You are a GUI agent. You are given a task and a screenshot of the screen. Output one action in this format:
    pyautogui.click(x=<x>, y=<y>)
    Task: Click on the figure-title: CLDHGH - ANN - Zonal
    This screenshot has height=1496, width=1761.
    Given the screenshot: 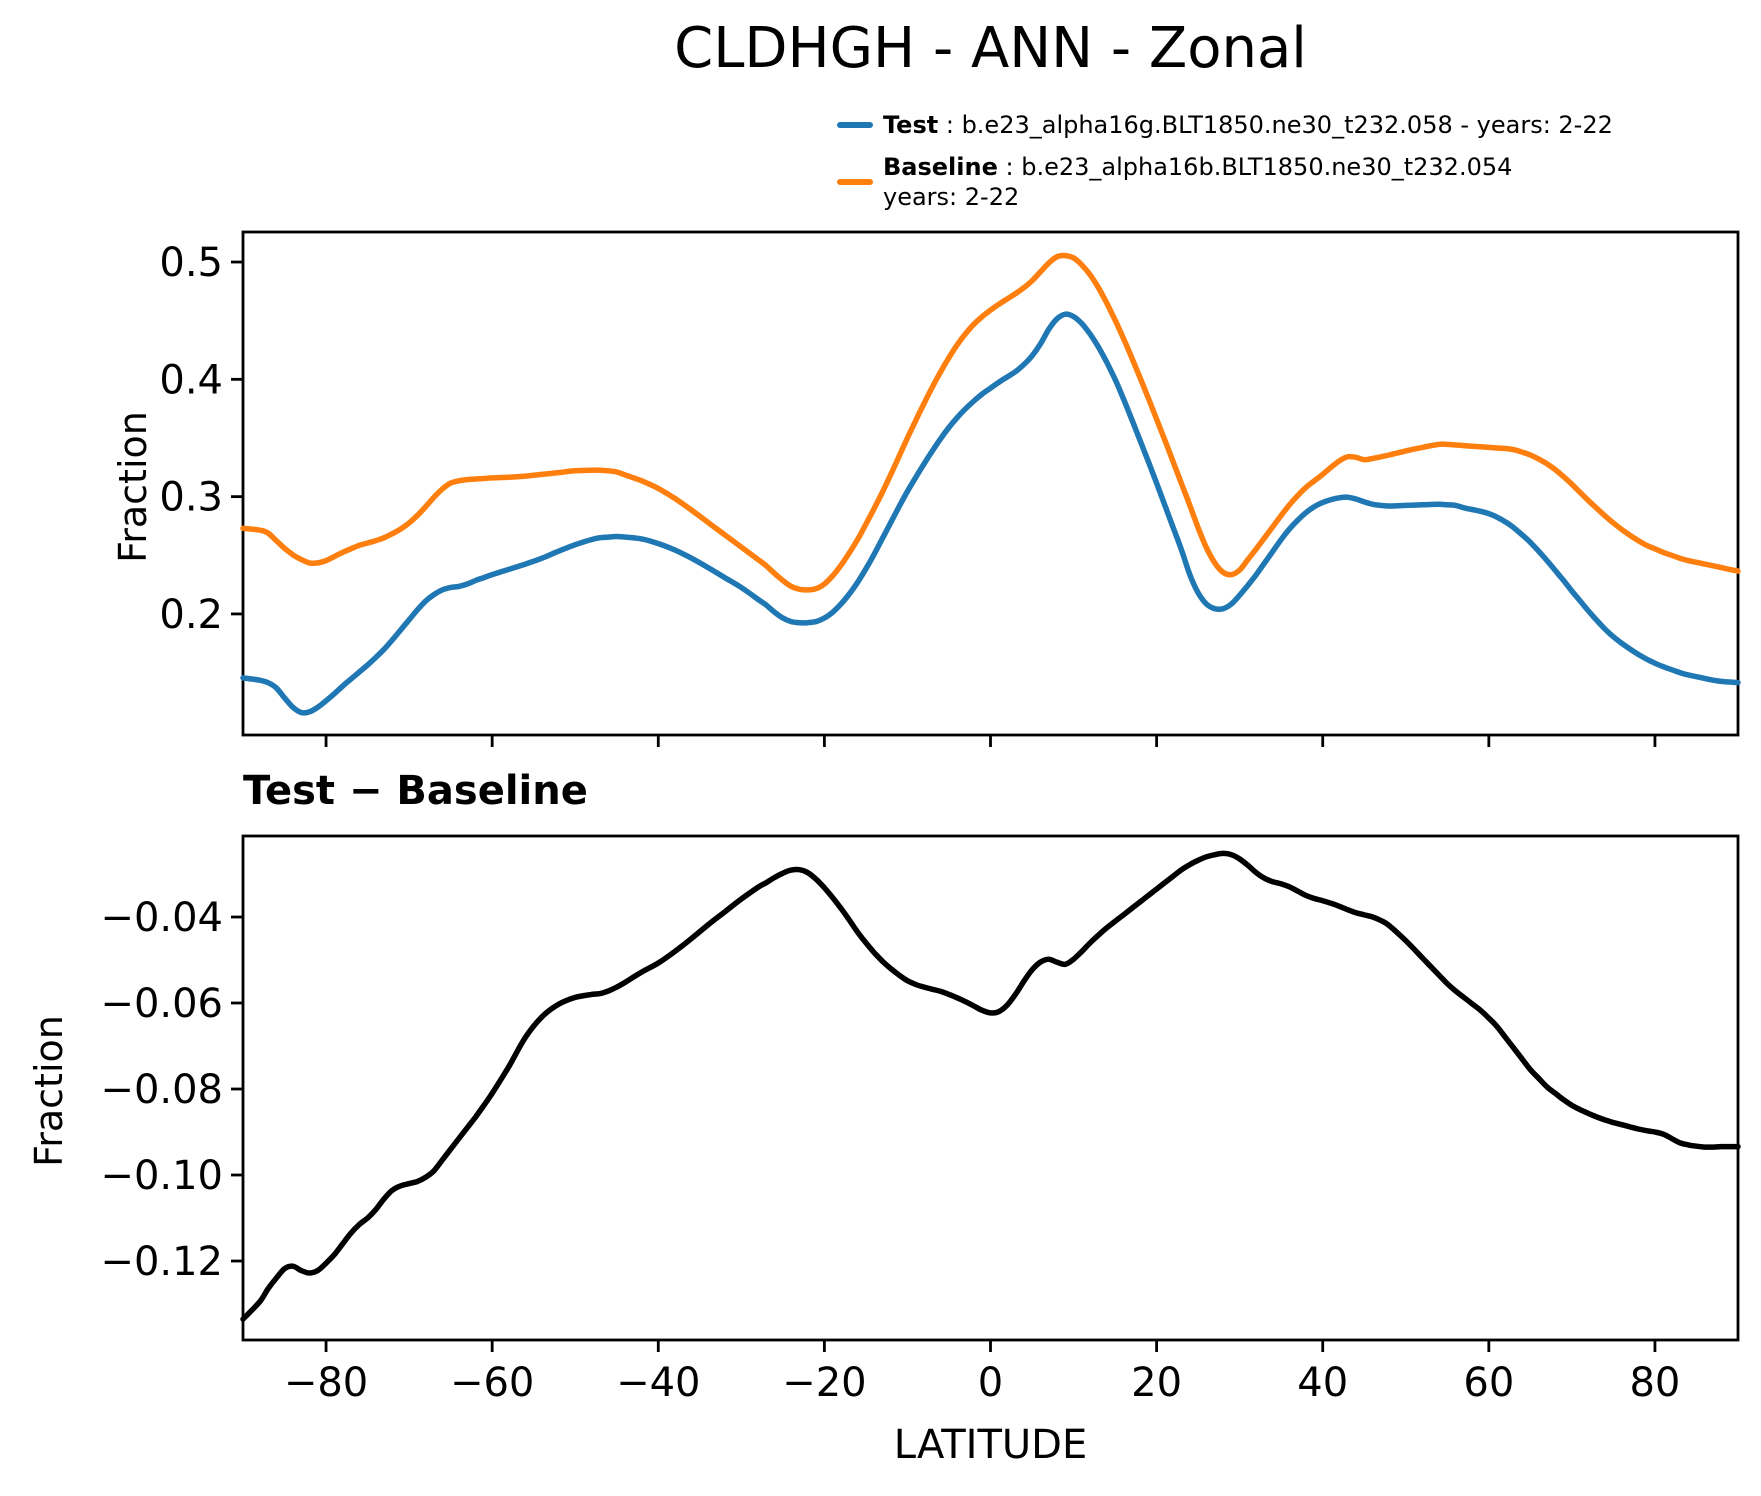 What is the action you would take?
    pyautogui.click(x=990, y=48)
    